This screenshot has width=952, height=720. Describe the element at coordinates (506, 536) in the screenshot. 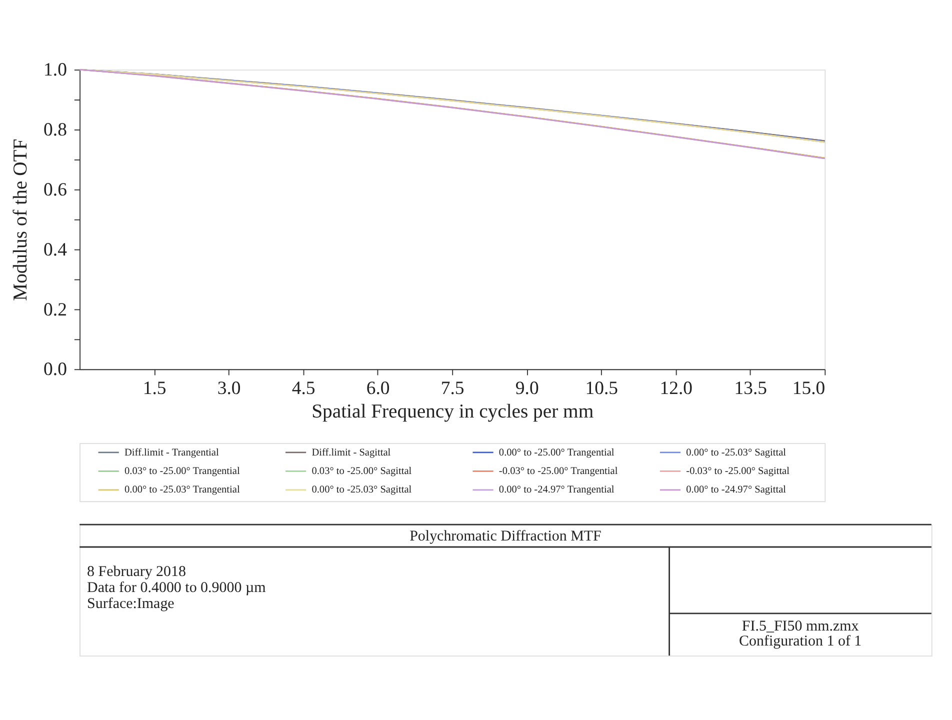

I see `text: Polychromatic Diffraction MTF` at that location.